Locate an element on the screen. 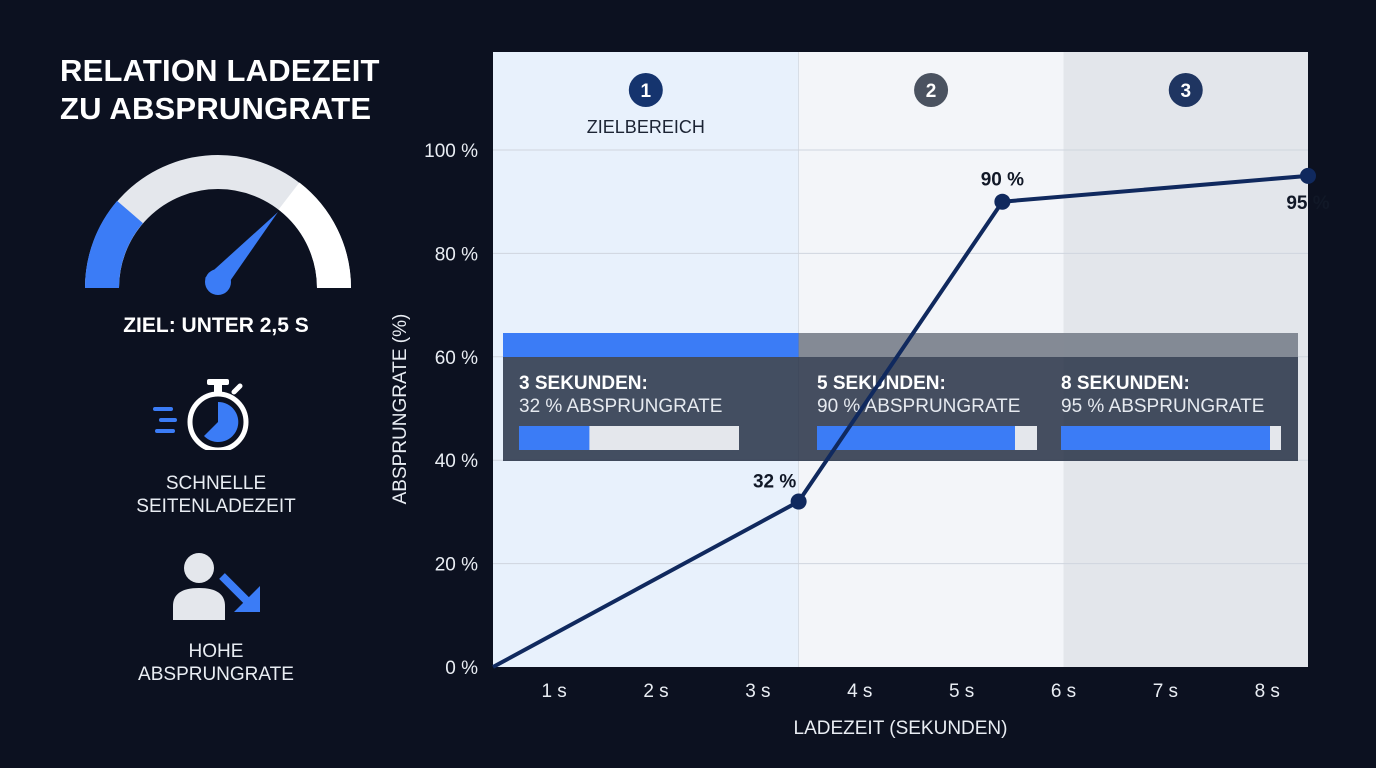 Image resolution: width=1376 pixels, height=768 pixels. feature-fast-load-label: SCHNELLE SEITENLADEZEIT is located at coordinates (216, 495).